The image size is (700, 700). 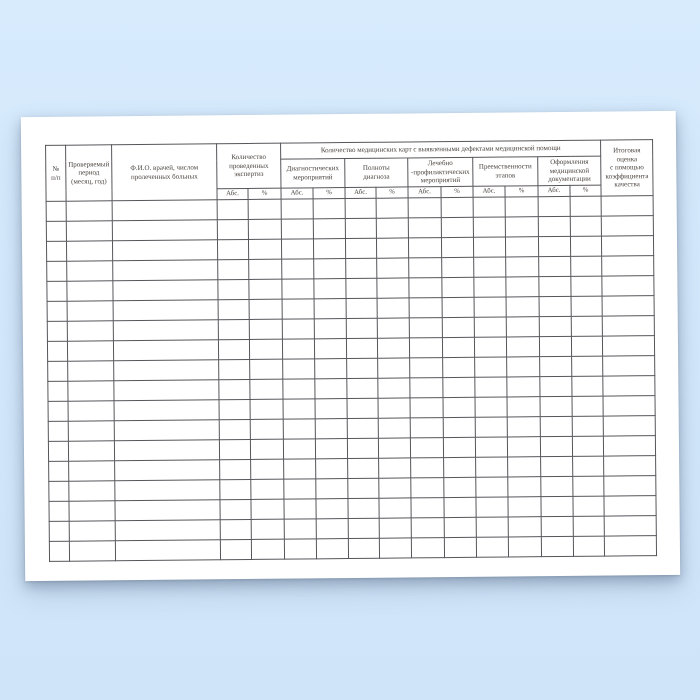 What do you see at coordinates (505, 171) in the screenshot?
I see `col-header-sub-continuity: Преемственности этапов` at bounding box center [505, 171].